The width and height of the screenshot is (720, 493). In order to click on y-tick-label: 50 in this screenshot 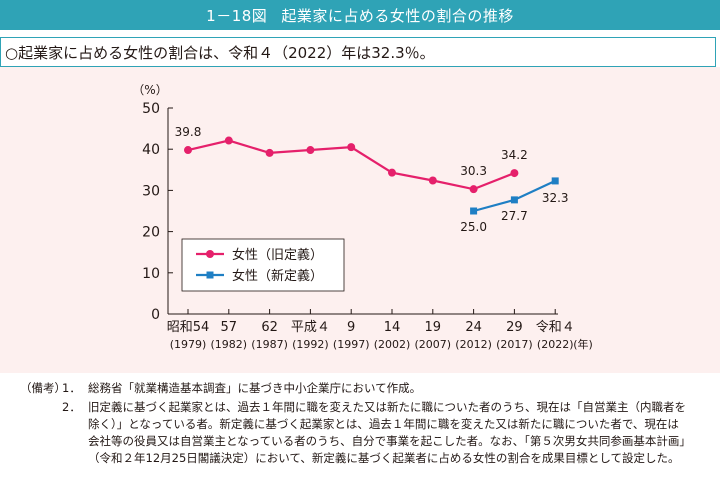, I will do `click(151, 109)`.